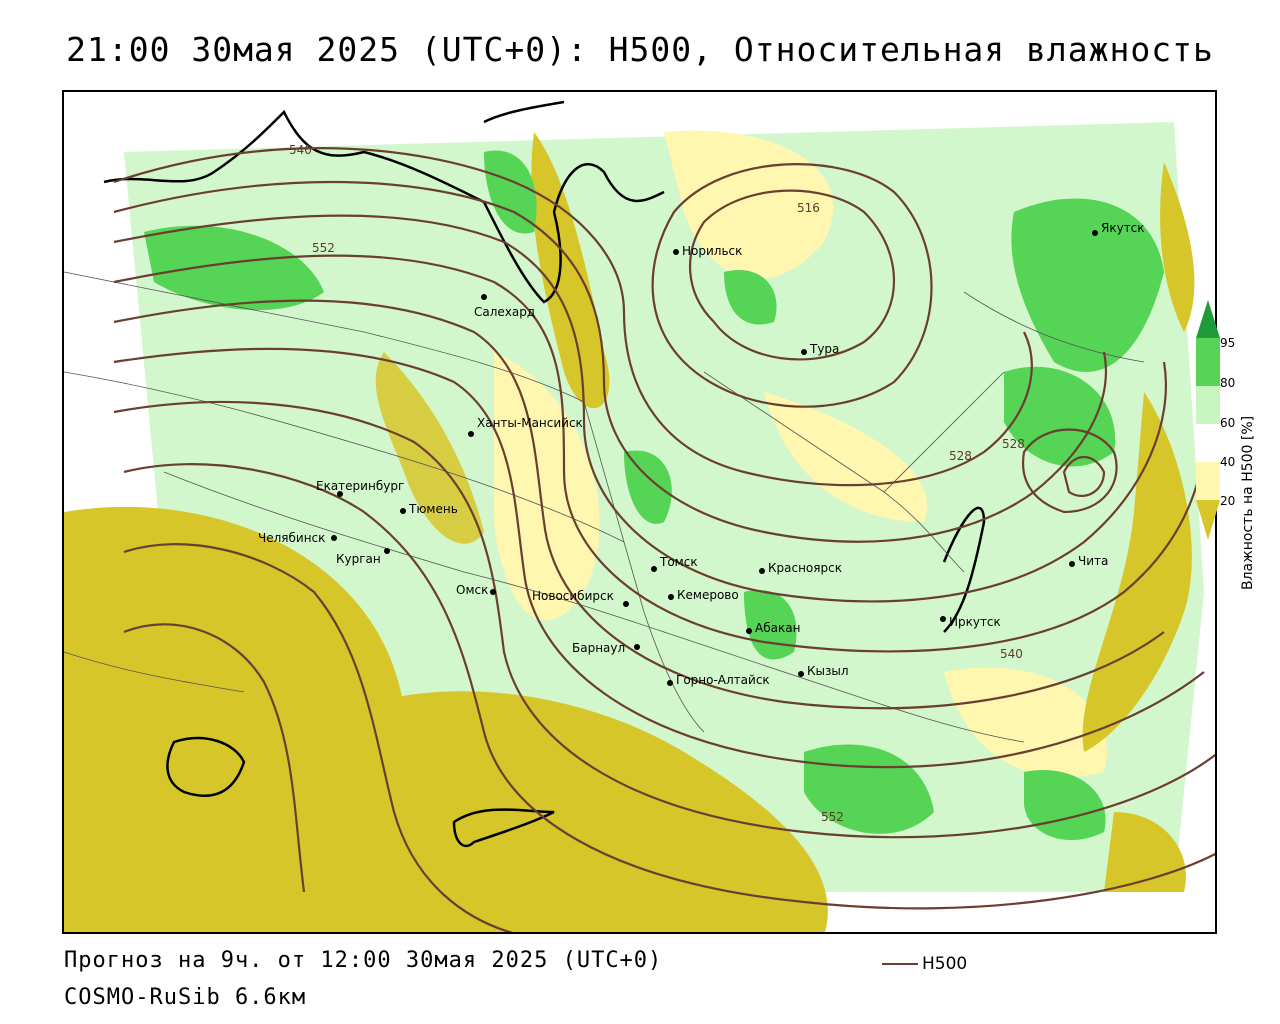 The height and width of the screenshot is (1024, 1280). What do you see at coordinates (598, 648) in the screenshot?
I see `city-label-barnaul: Барнаул` at bounding box center [598, 648].